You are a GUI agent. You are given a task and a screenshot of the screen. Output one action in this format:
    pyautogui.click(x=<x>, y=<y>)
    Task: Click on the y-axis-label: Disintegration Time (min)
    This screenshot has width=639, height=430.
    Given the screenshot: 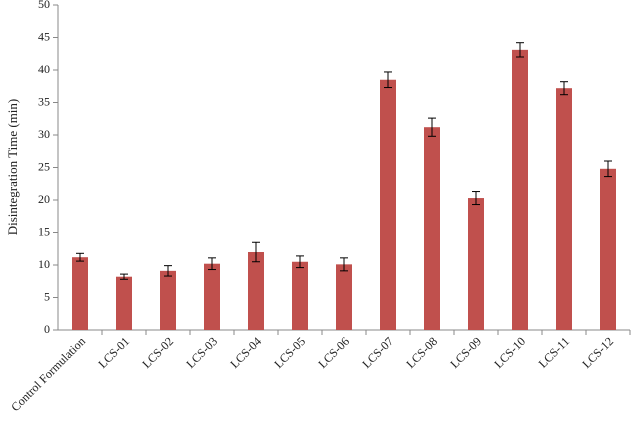 What is the action you would take?
    pyautogui.click(x=12, y=167)
    